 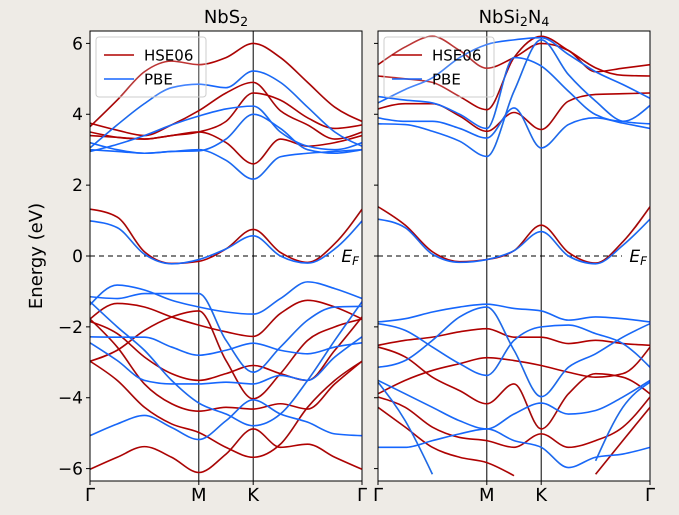 What do you see at coordinates (77, 186) in the screenshot?
I see `y-tick-label: 2` at bounding box center [77, 186].